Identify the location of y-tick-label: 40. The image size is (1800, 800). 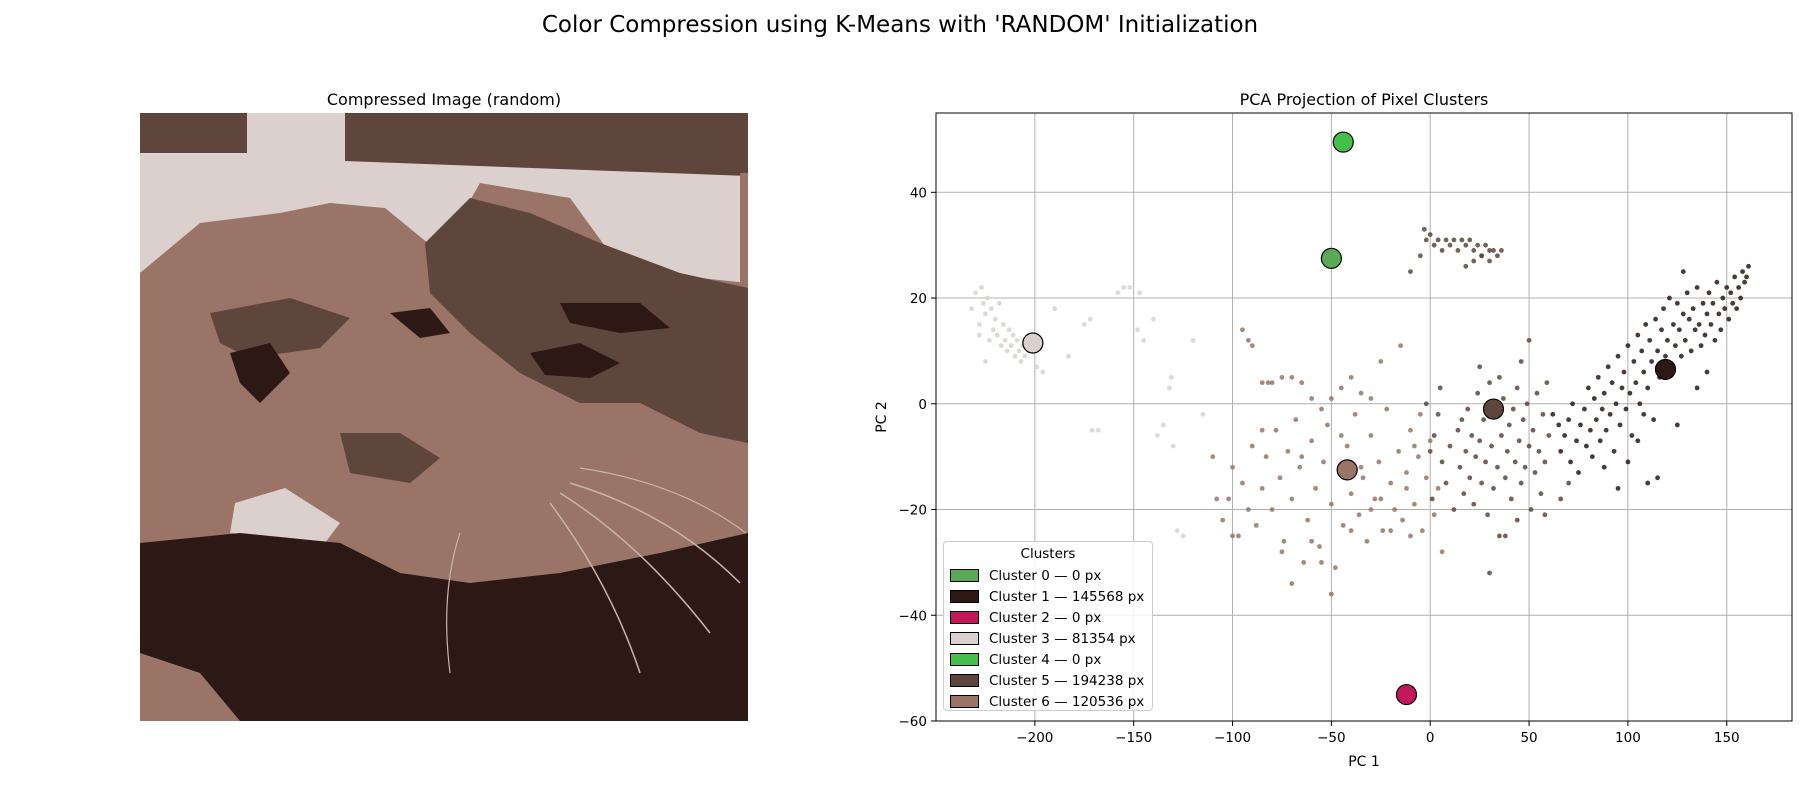
(918, 193).